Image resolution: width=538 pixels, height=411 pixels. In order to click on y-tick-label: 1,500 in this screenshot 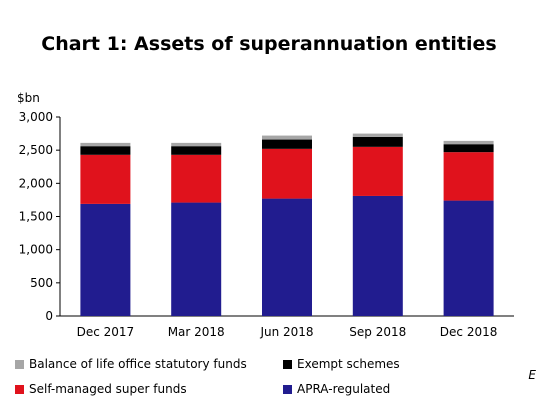, I will do `click(36, 217)`.